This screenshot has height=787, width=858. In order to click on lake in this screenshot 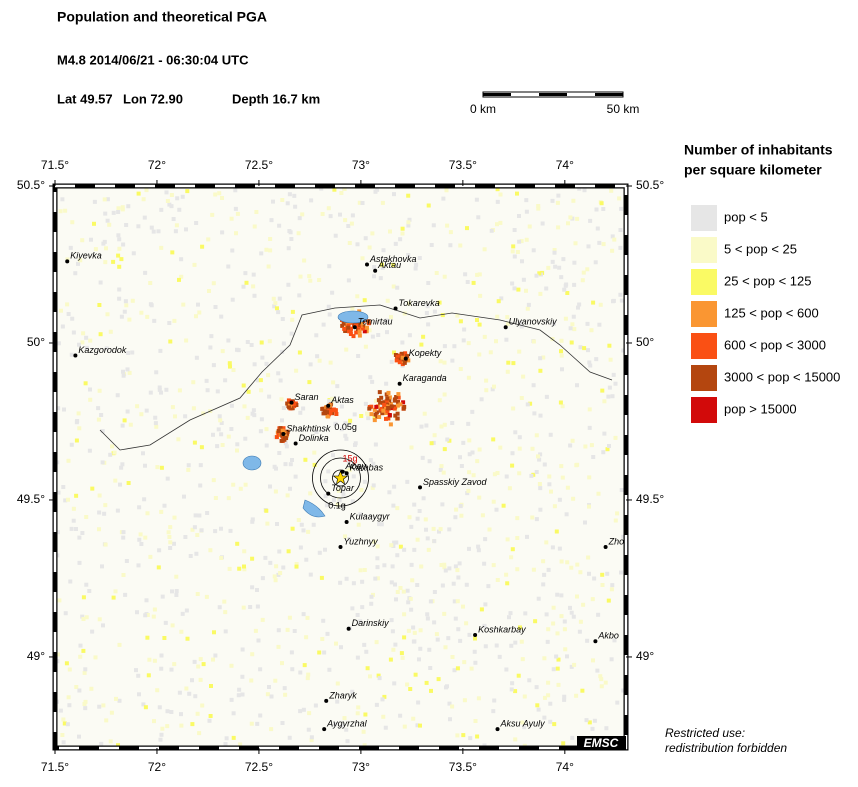, I will do `click(252, 463)`.